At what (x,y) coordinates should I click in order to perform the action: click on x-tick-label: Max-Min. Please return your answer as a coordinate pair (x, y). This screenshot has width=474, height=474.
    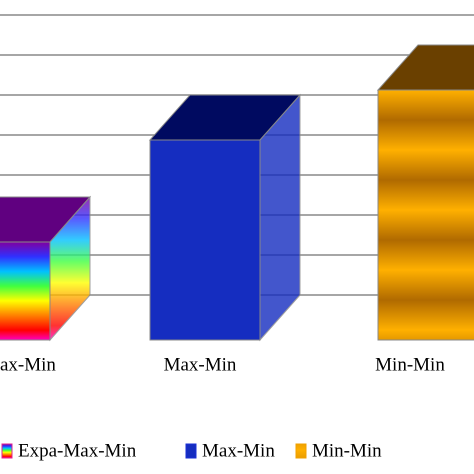
    Looking at the image, I should click on (200, 364).